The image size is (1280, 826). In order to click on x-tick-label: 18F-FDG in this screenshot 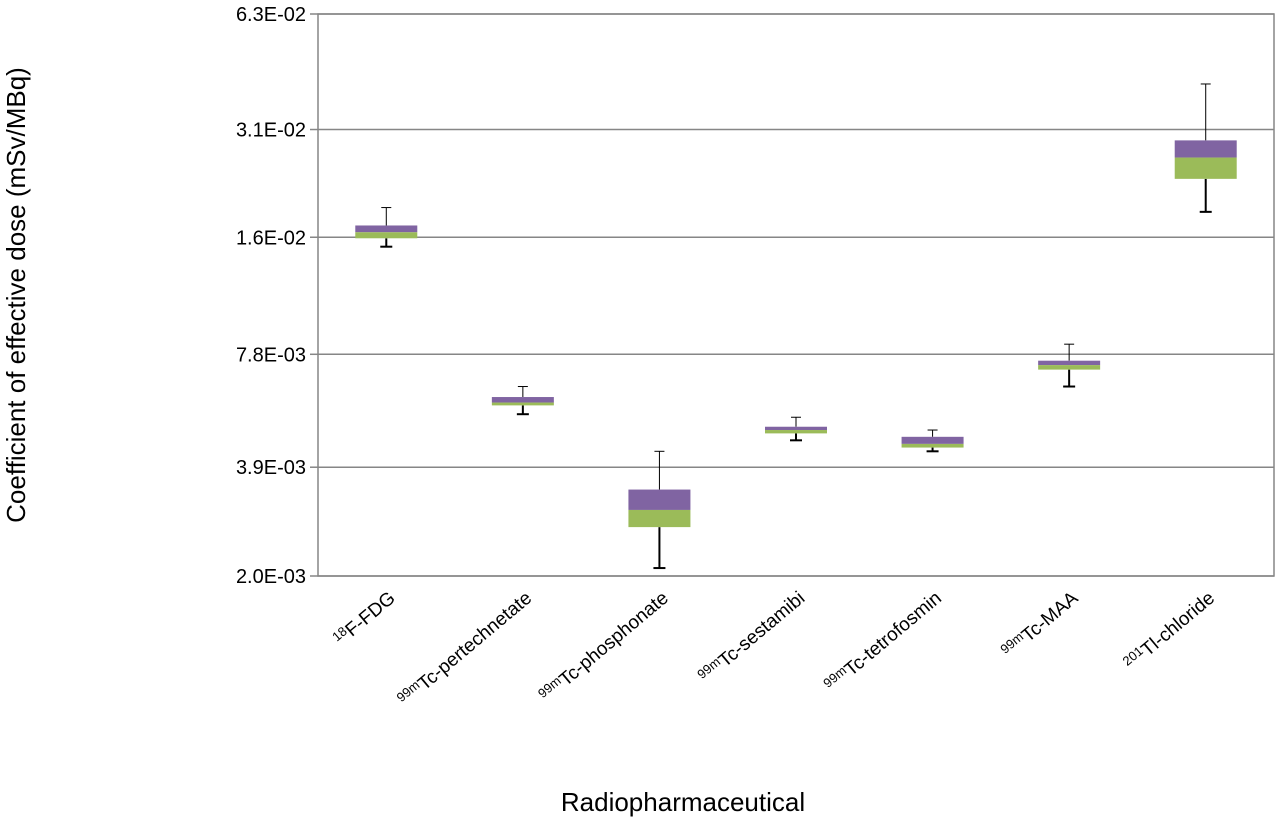, I will do `click(364, 618)`.